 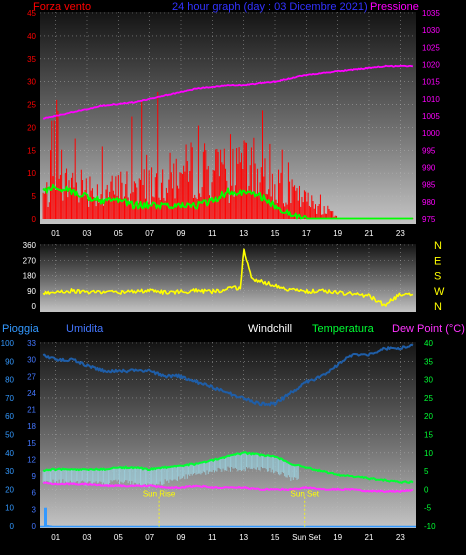 I want to click on sun-marker-label: Sun Set, so click(x=305, y=494).